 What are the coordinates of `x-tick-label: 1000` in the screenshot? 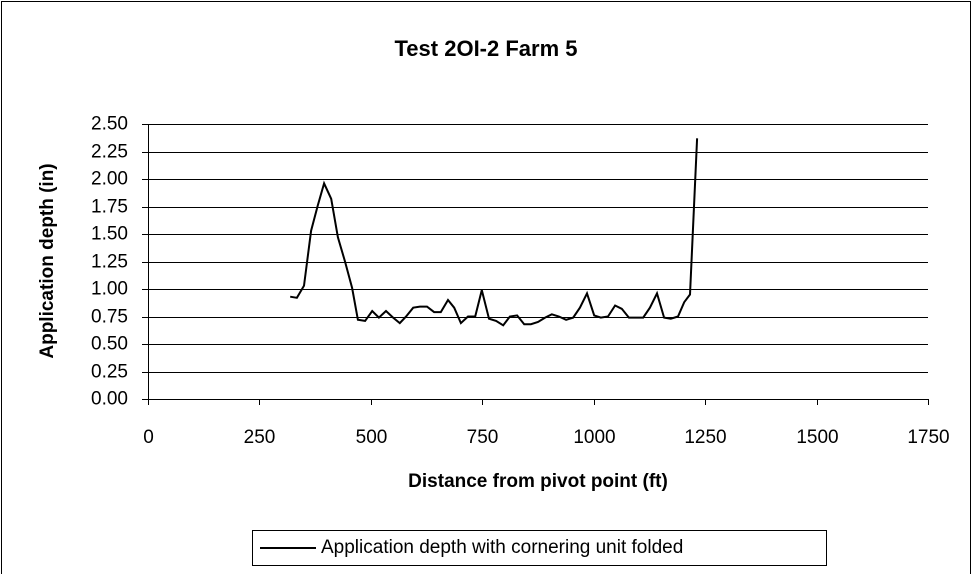 It's located at (594, 437).